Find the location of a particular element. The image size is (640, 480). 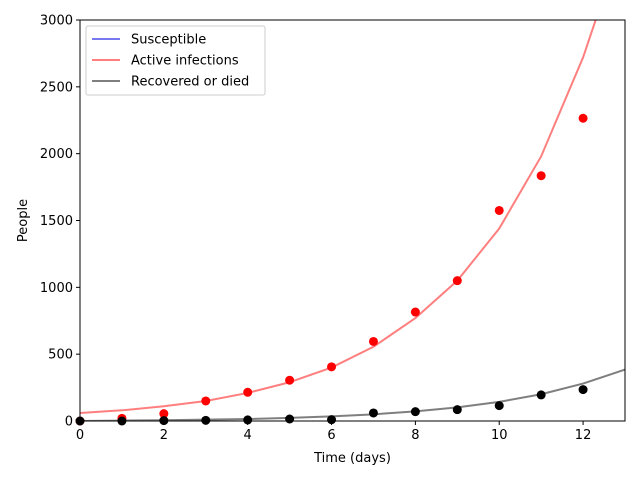

x-tick-label: 6 is located at coordinates (331, 435).